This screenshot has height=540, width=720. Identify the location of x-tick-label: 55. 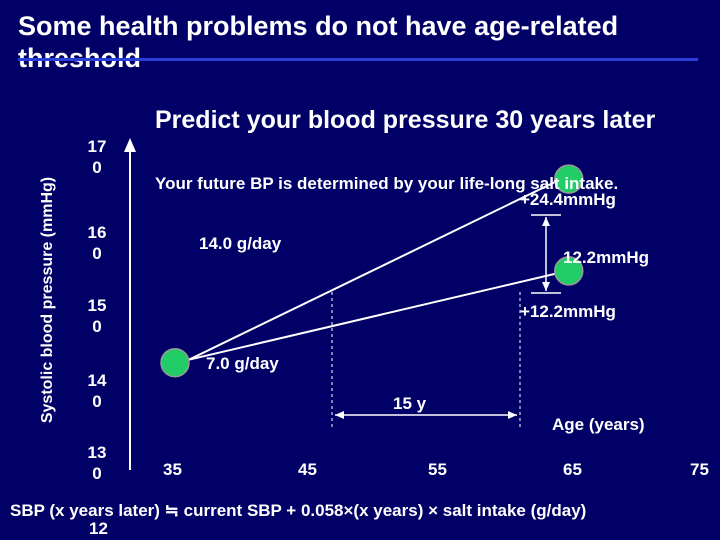
(437, 469).